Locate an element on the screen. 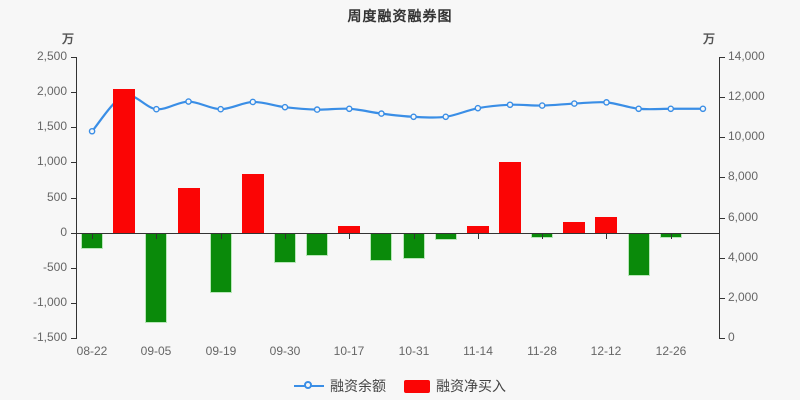 This screenshot has width=800, height=400. legend-item-bar: 融资净买入 is located at coordinates (455, 386).